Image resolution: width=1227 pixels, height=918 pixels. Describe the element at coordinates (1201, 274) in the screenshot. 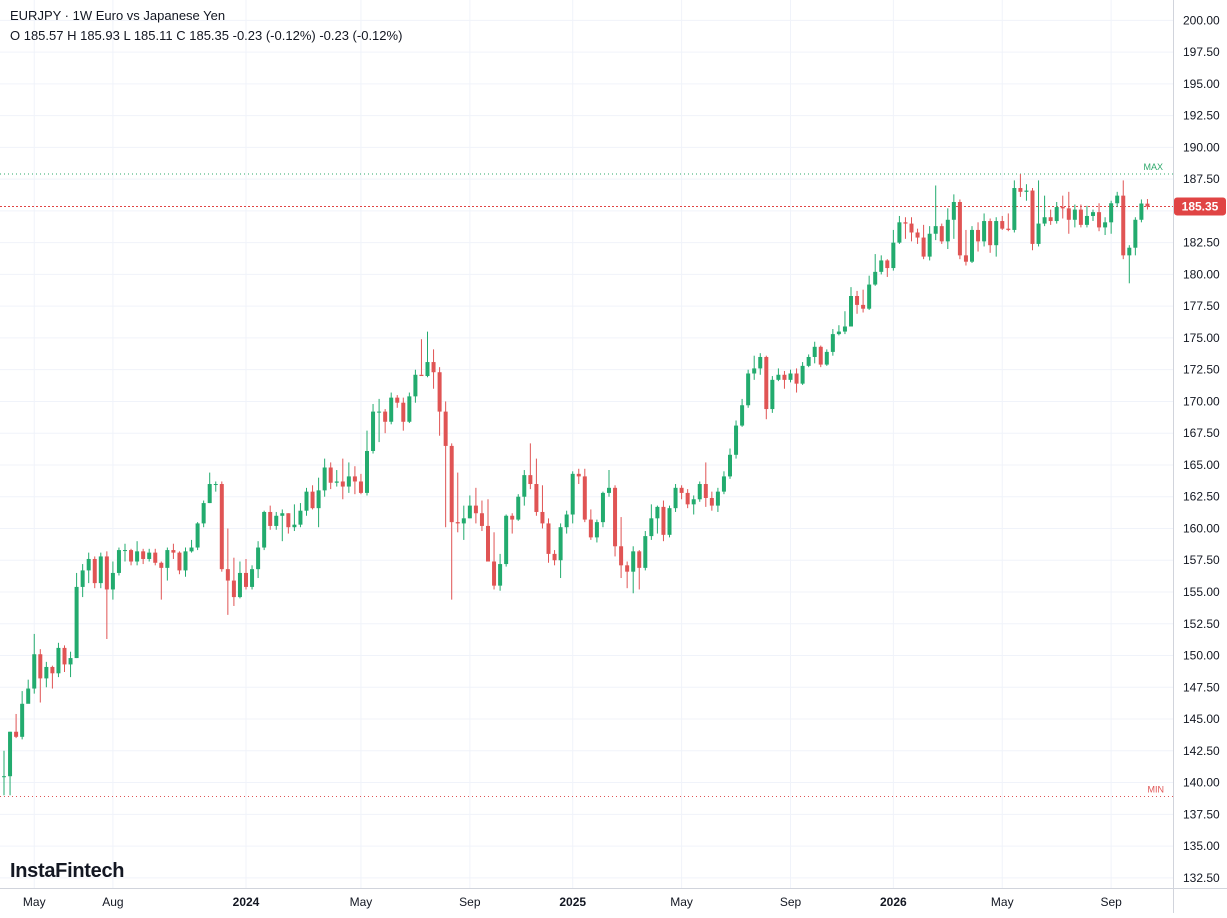

I see `y-tick-label: 180.00` at that location.